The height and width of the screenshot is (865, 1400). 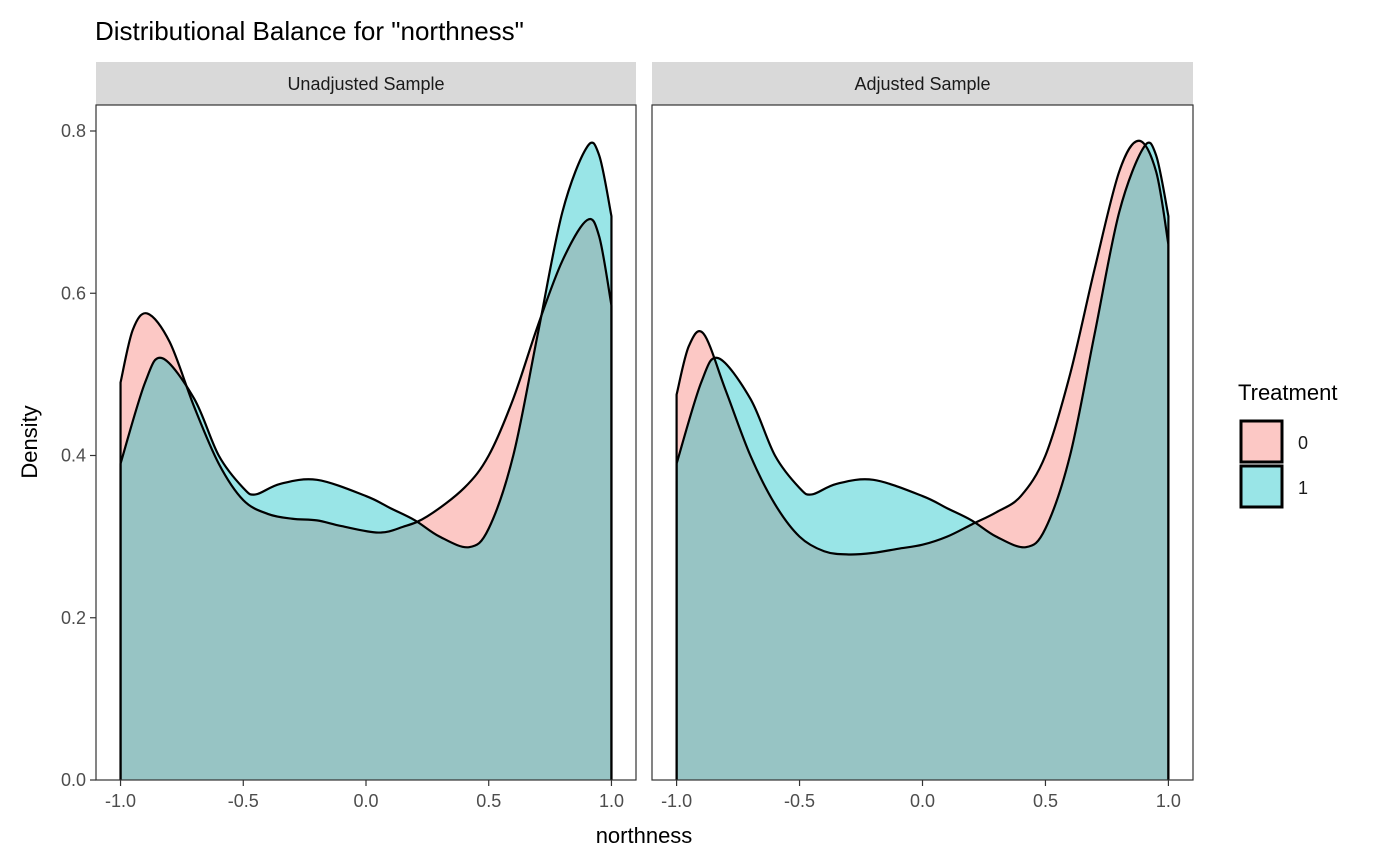 I want to click on facet-label: Adjusted Sample, so click(x=922, y=84).